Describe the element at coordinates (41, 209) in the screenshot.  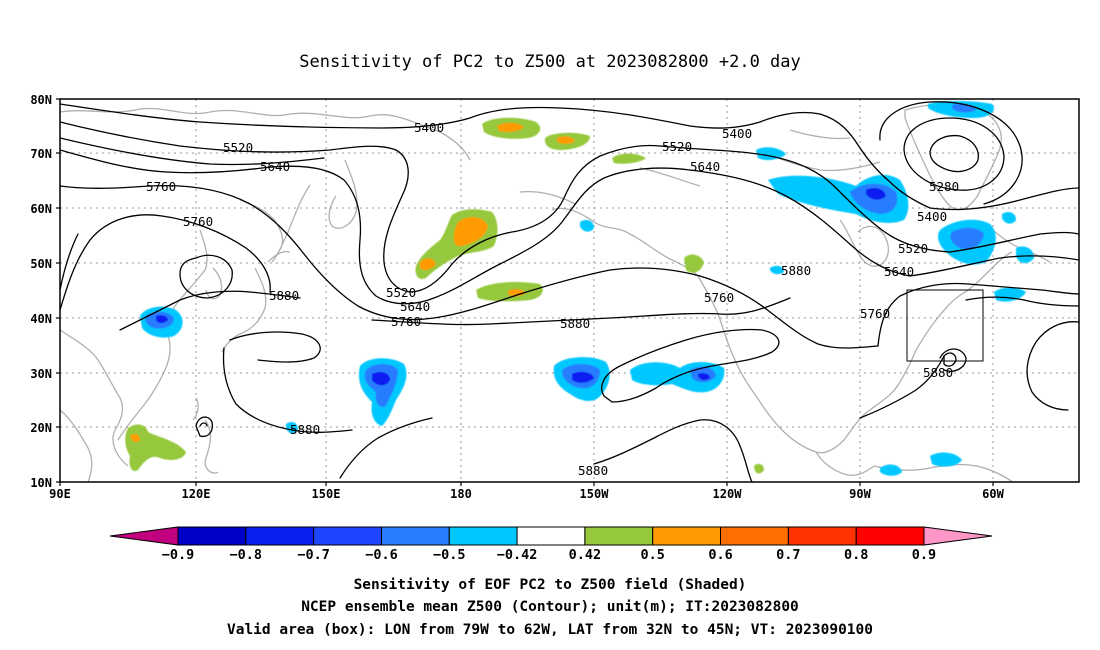
I see `lat-tick-label: 60N` at that location.